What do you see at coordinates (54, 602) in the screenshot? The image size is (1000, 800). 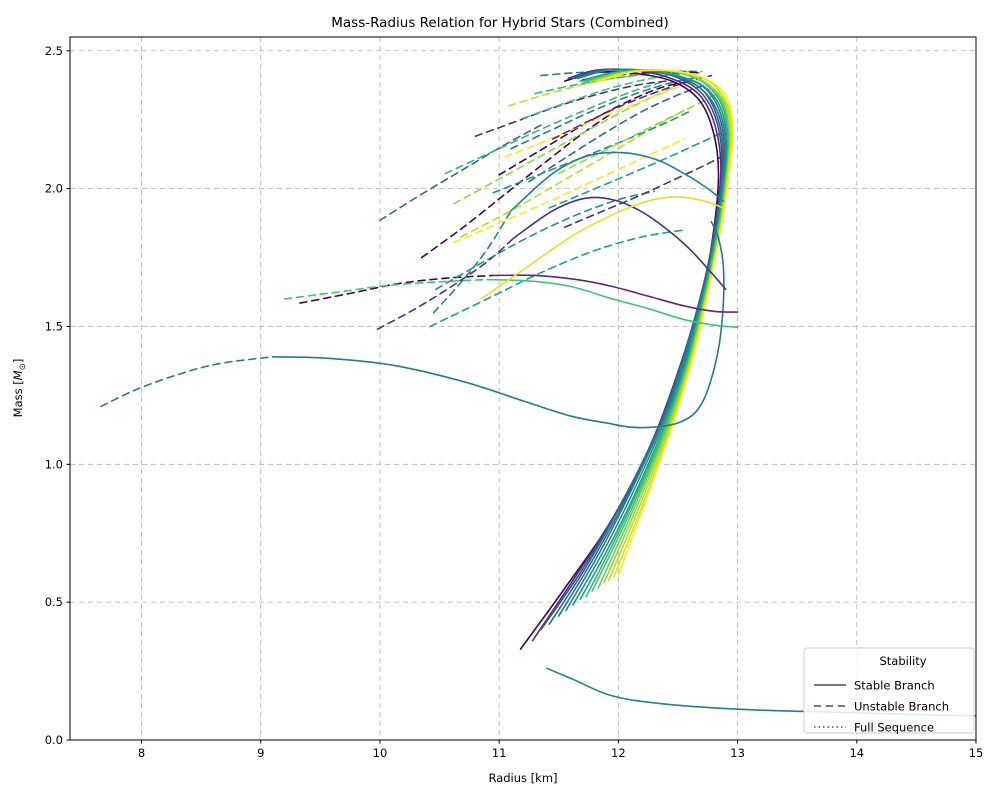 I see `y-tick-label: 0.5` at bounding box center [54, 602].